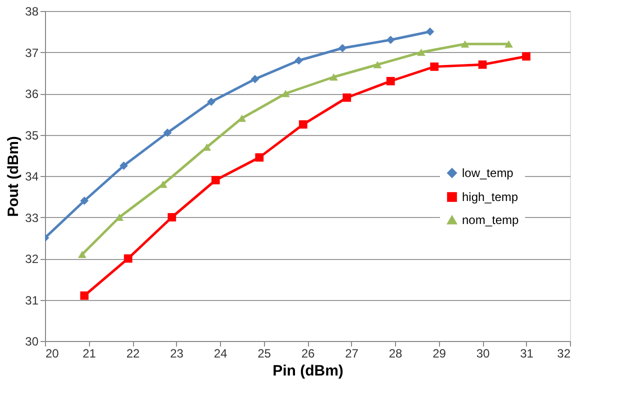  I want to click on x-tick-label: 31, so click(527, 353).